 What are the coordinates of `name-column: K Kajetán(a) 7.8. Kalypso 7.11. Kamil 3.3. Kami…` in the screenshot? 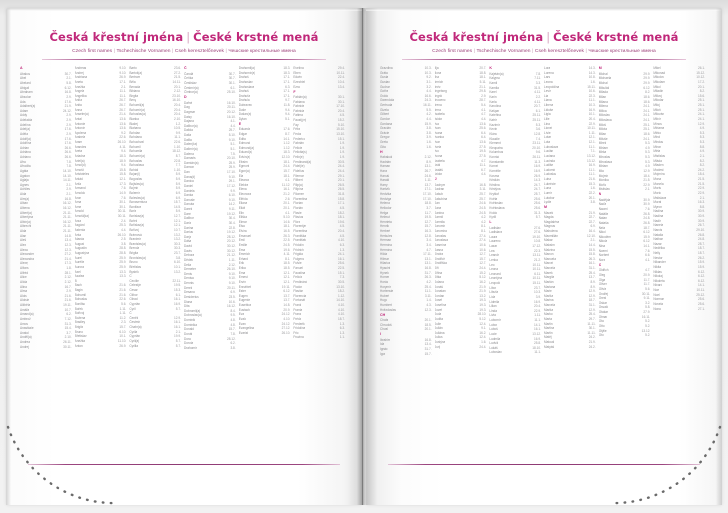 It's located at (516, 211).